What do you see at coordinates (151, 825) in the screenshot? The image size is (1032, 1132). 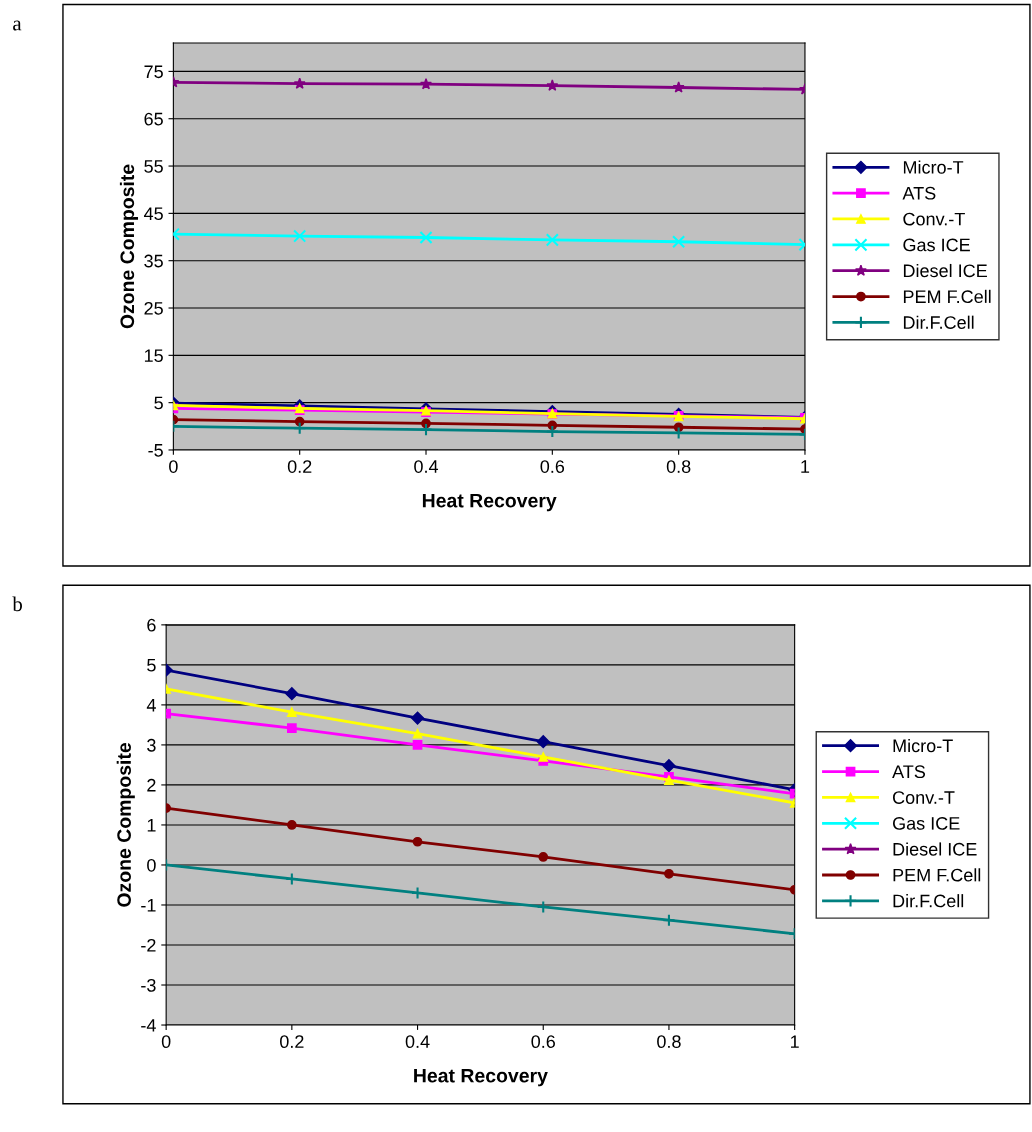 I see `y-tick-label: 1` at bounding box center [151, 825].